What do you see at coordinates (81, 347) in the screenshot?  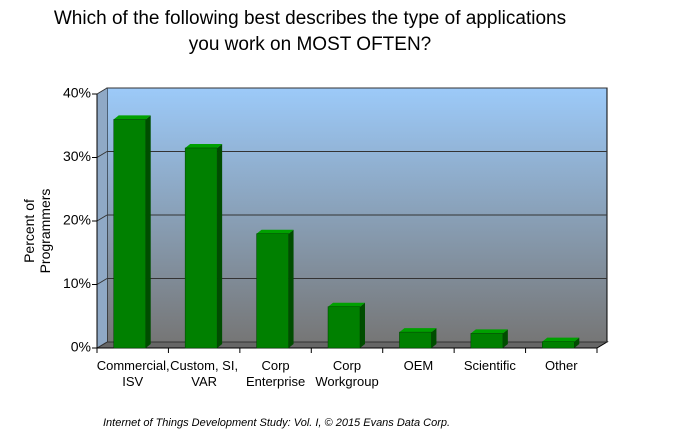 I see `y-tick-label: 0%` at bounding box center [81, 347].